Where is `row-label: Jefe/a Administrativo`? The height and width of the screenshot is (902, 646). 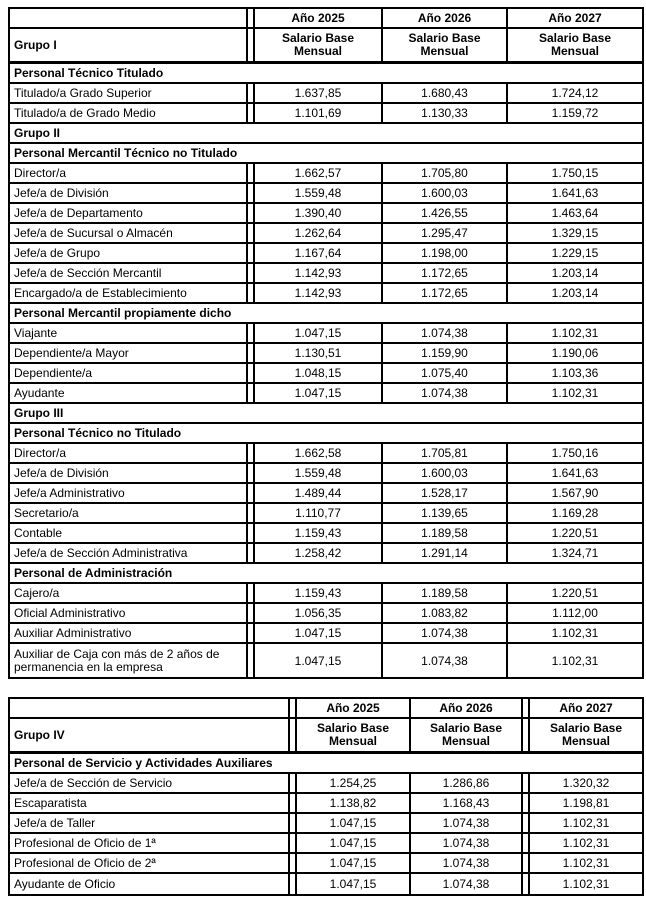
row-label: Jefe/a Administrativo is located at coordinates (129, 493).